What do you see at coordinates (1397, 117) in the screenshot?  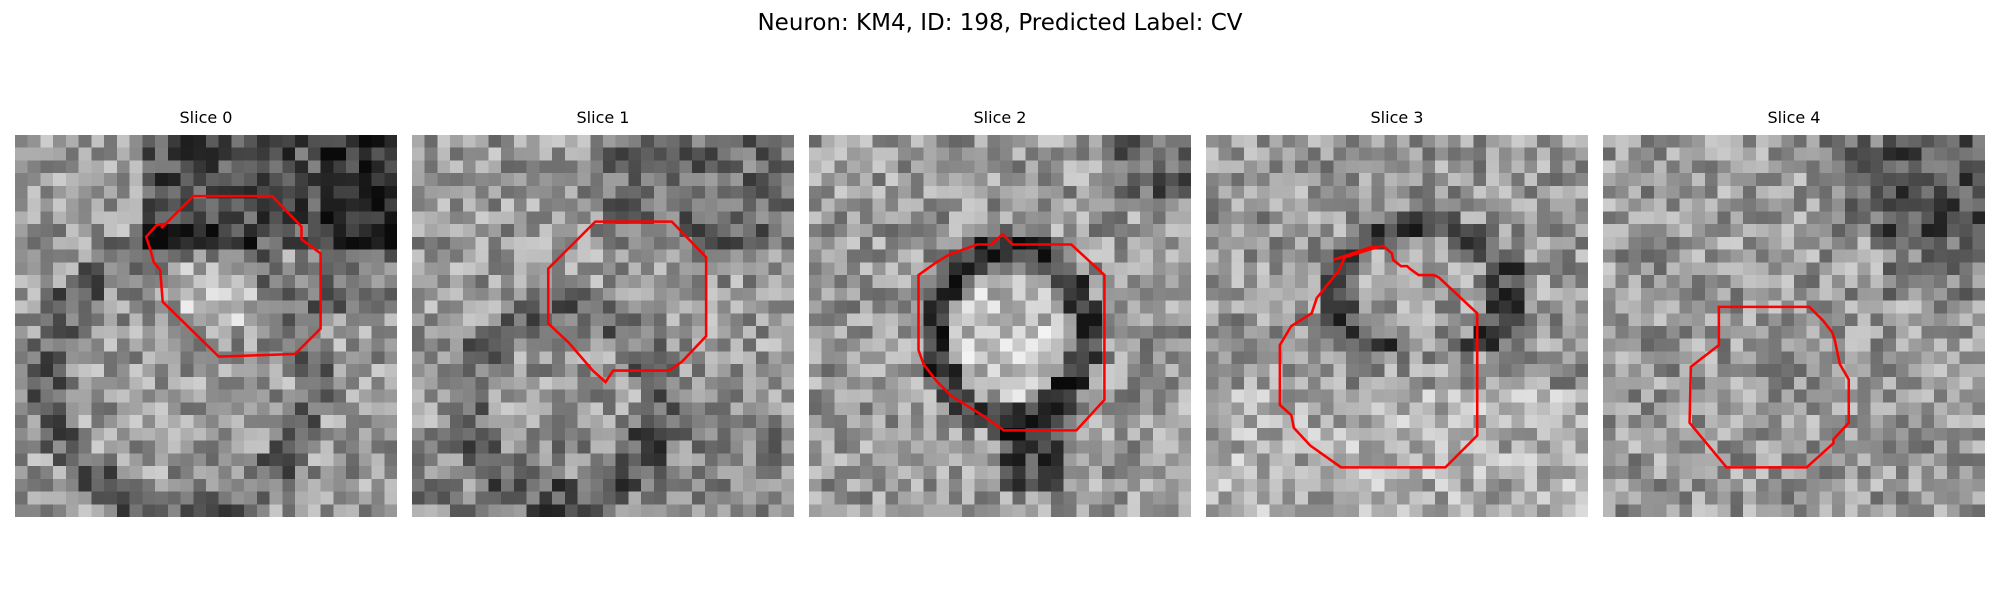 I see `slice-title-3: Slice 3` at bounding box center [1397, 117].